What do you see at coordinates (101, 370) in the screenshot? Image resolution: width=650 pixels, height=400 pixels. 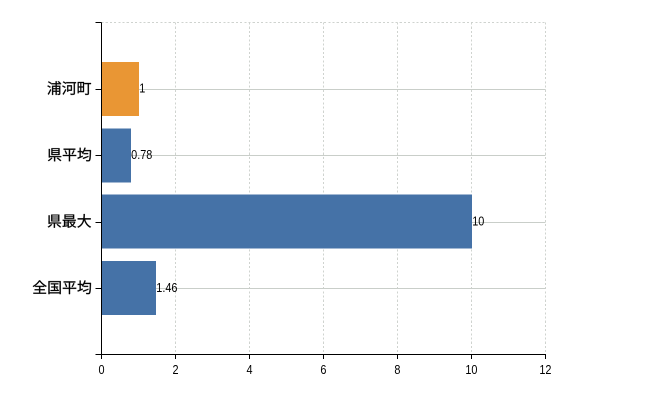 I see `svg-text: 0` at bounding box center [101, 370].